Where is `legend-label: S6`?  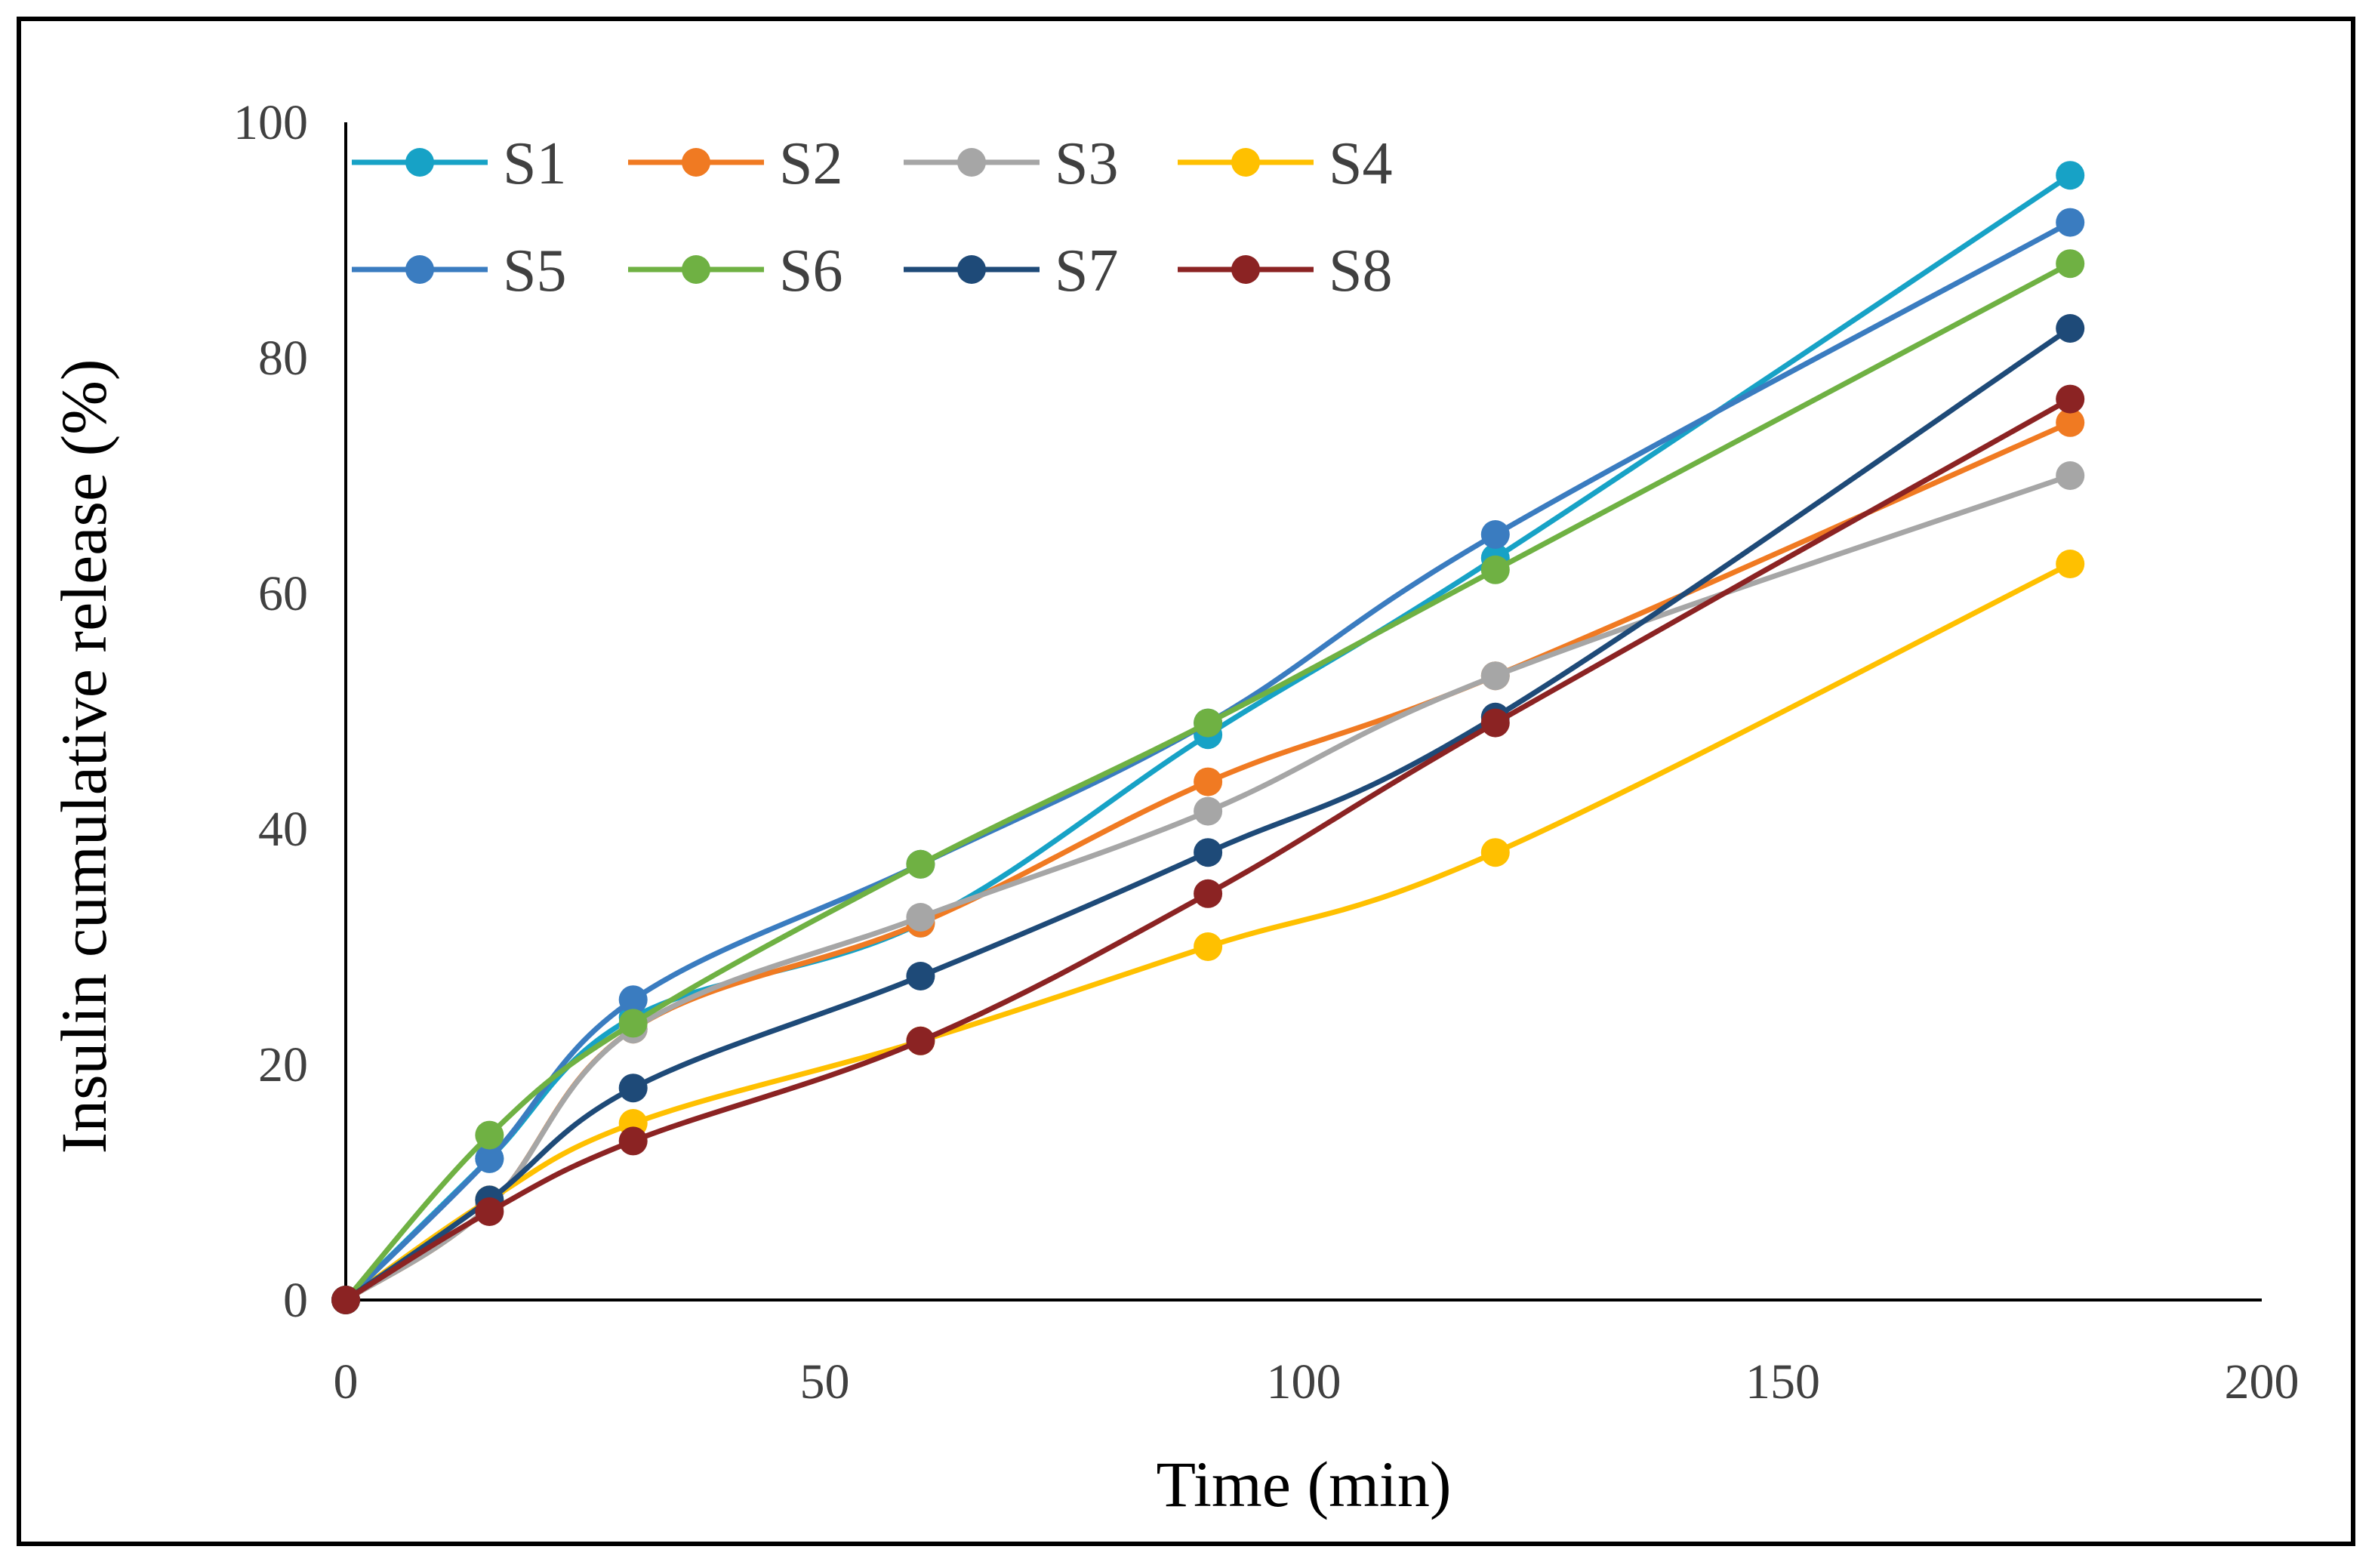
legend-label: S6 is located at coordinates (811, 271).